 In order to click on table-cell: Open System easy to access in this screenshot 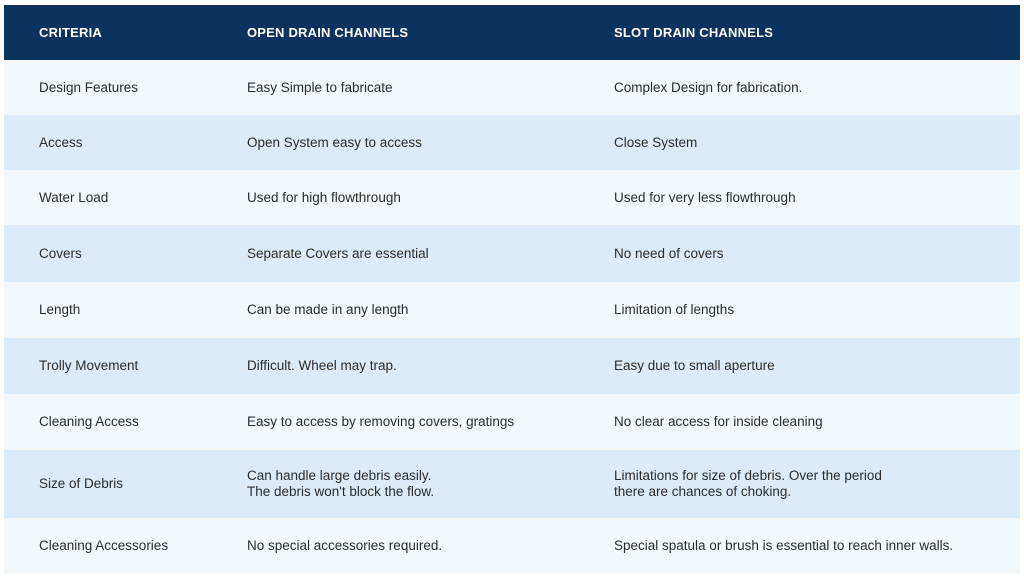, I will do `click(395, 142)`.